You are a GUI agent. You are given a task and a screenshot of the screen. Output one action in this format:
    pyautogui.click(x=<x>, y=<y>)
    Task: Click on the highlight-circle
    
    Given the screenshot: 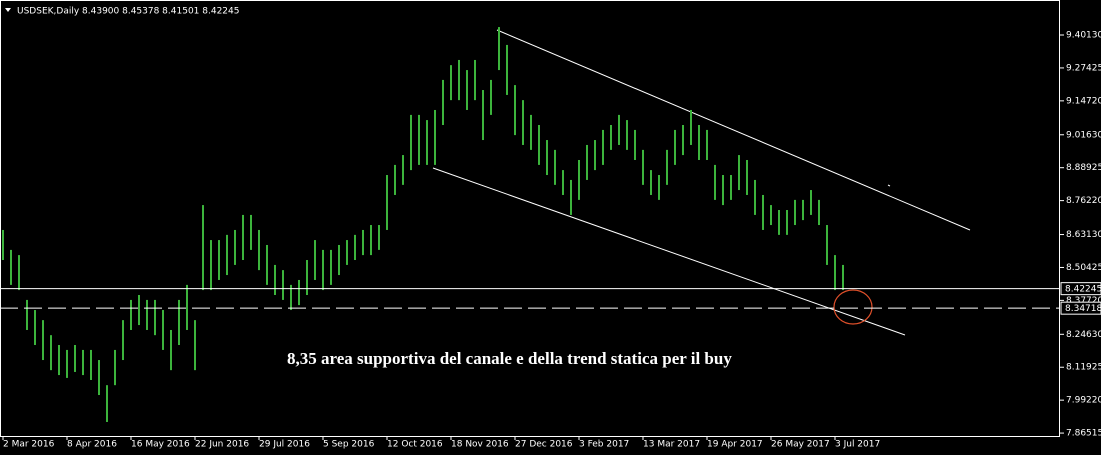 What is the action you would take?
    pyautogui.click(x=853, y=307)
    